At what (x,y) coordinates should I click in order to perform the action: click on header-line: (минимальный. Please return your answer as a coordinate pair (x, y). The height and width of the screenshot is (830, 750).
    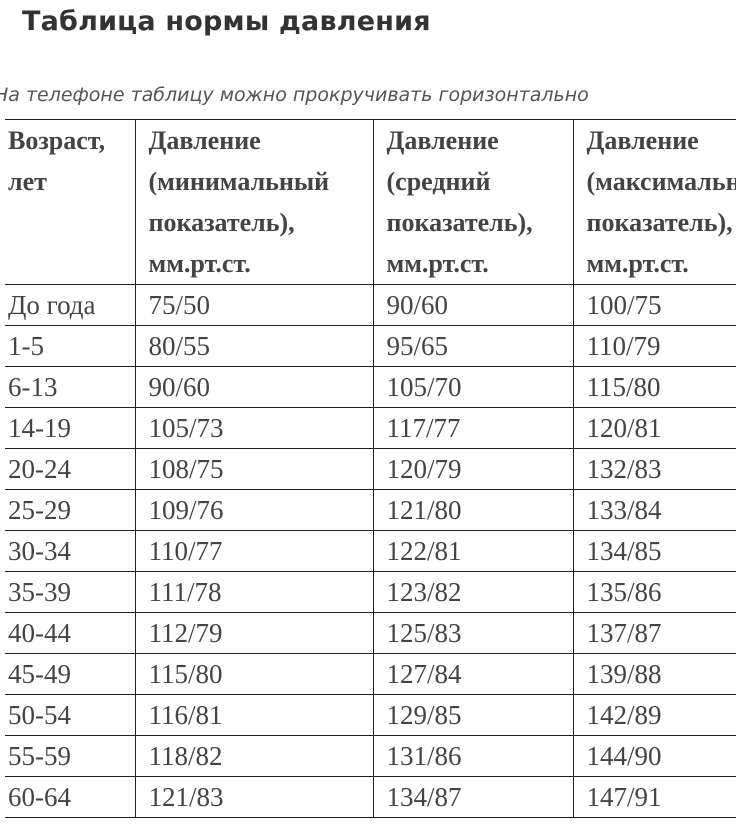
    Looking at the image, I should click on (239, 181).